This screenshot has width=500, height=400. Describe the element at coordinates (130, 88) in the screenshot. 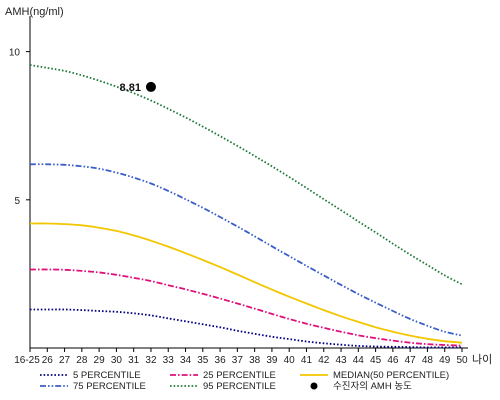

I see `patient-amh-value-label: 8.81` at that location.